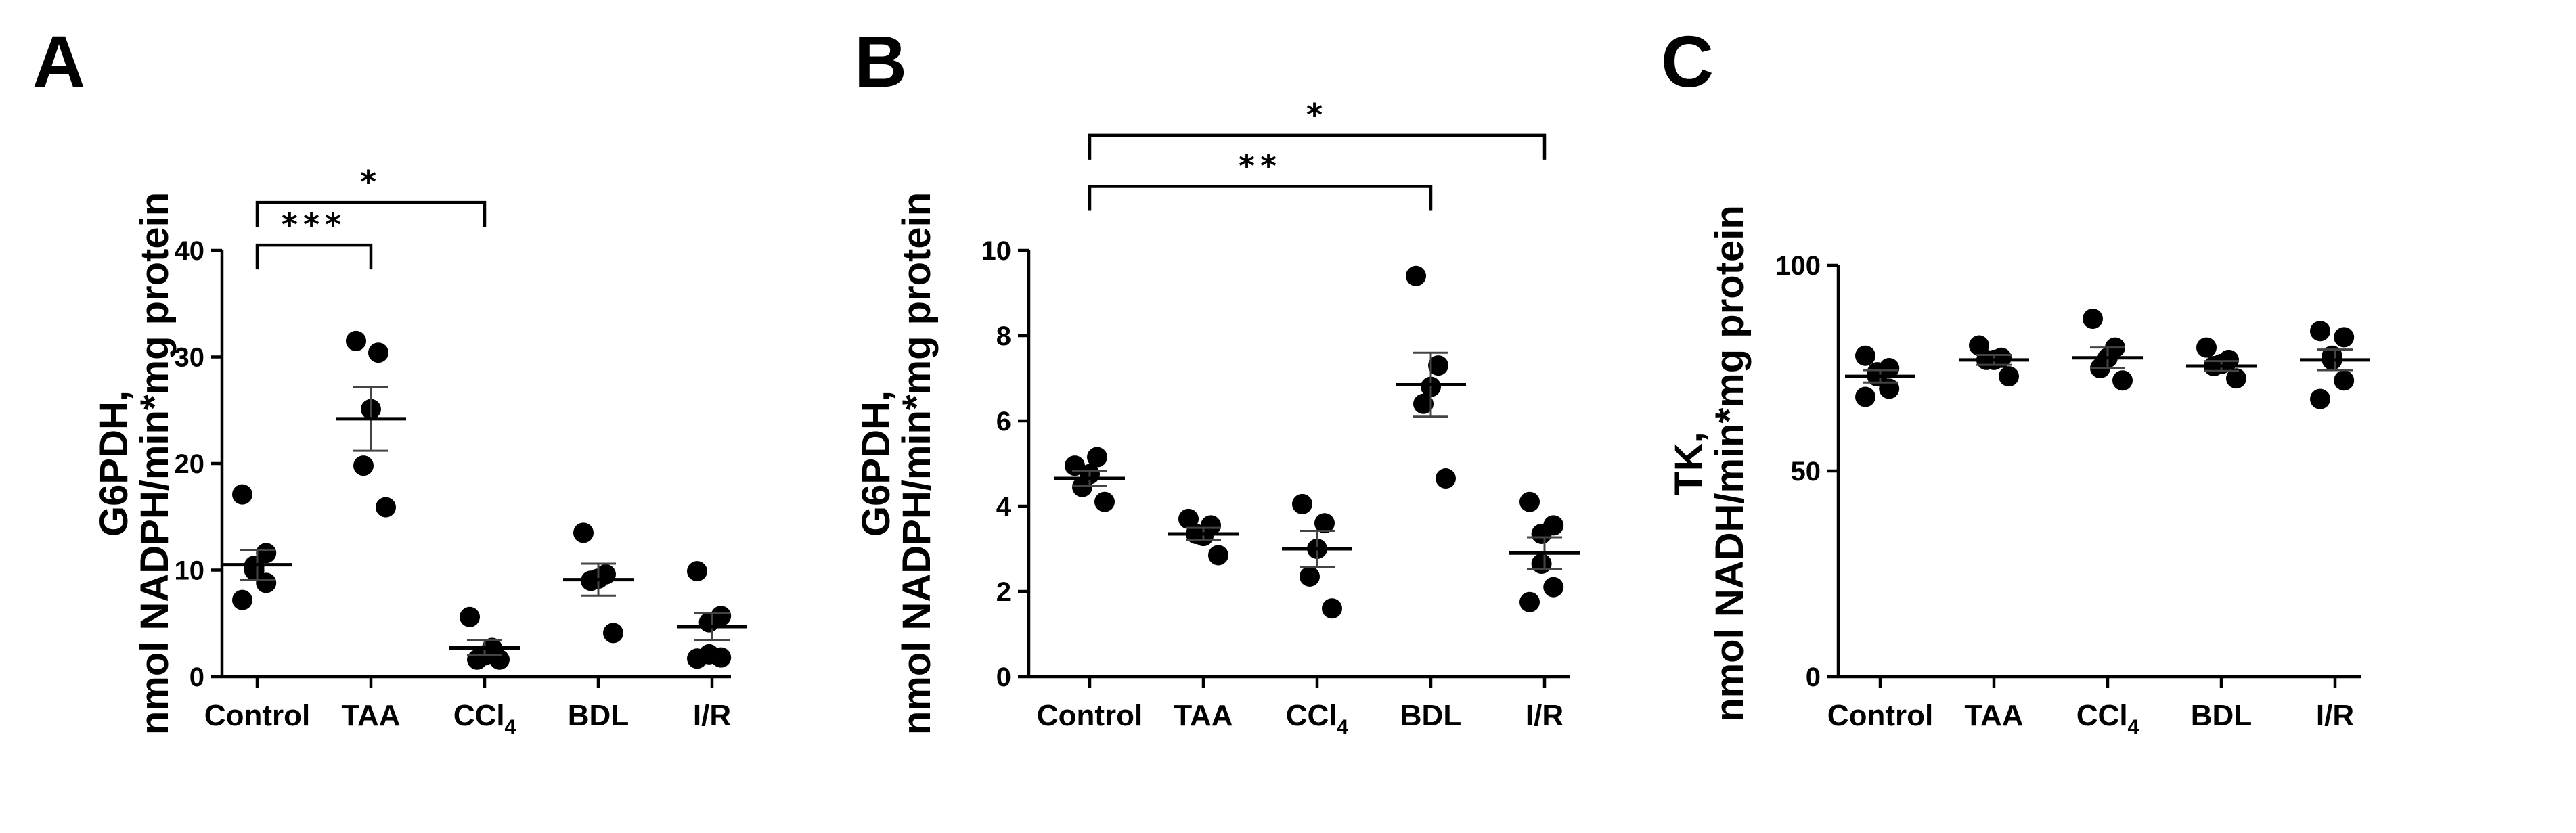 This screenshot has width=2576, height=833. What do you see at coordinates (1260, 166) in the screenshot?
I see `significance-label: **` at bounding box center [1260, 166].